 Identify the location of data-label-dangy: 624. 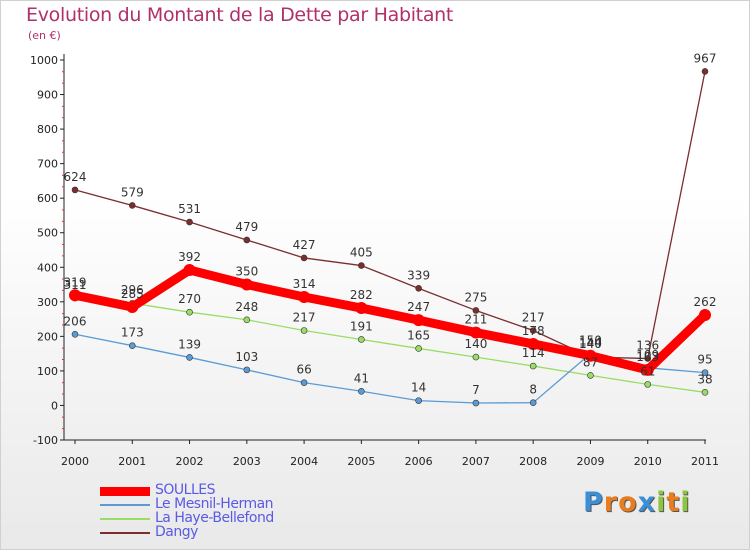
(75, 177).